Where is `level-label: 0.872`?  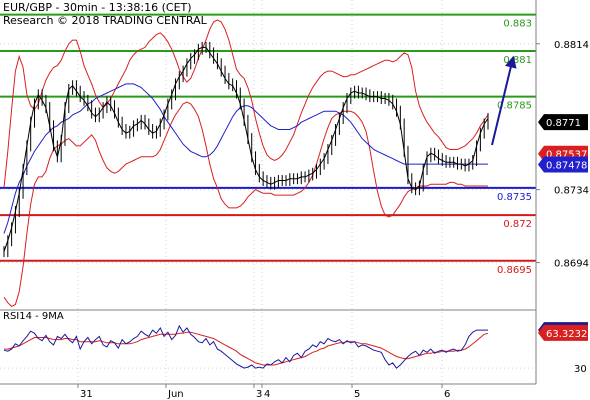
level-label: 0.872 is located at coordinates (517, 224).